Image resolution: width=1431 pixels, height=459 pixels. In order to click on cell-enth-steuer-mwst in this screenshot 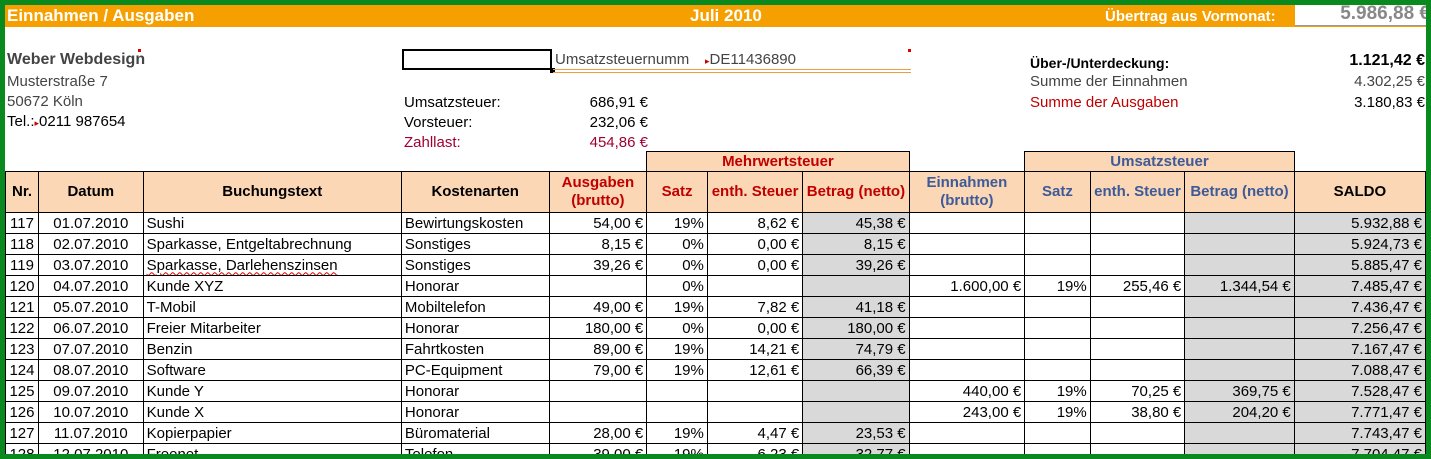, I will do `click(755, 412)`.